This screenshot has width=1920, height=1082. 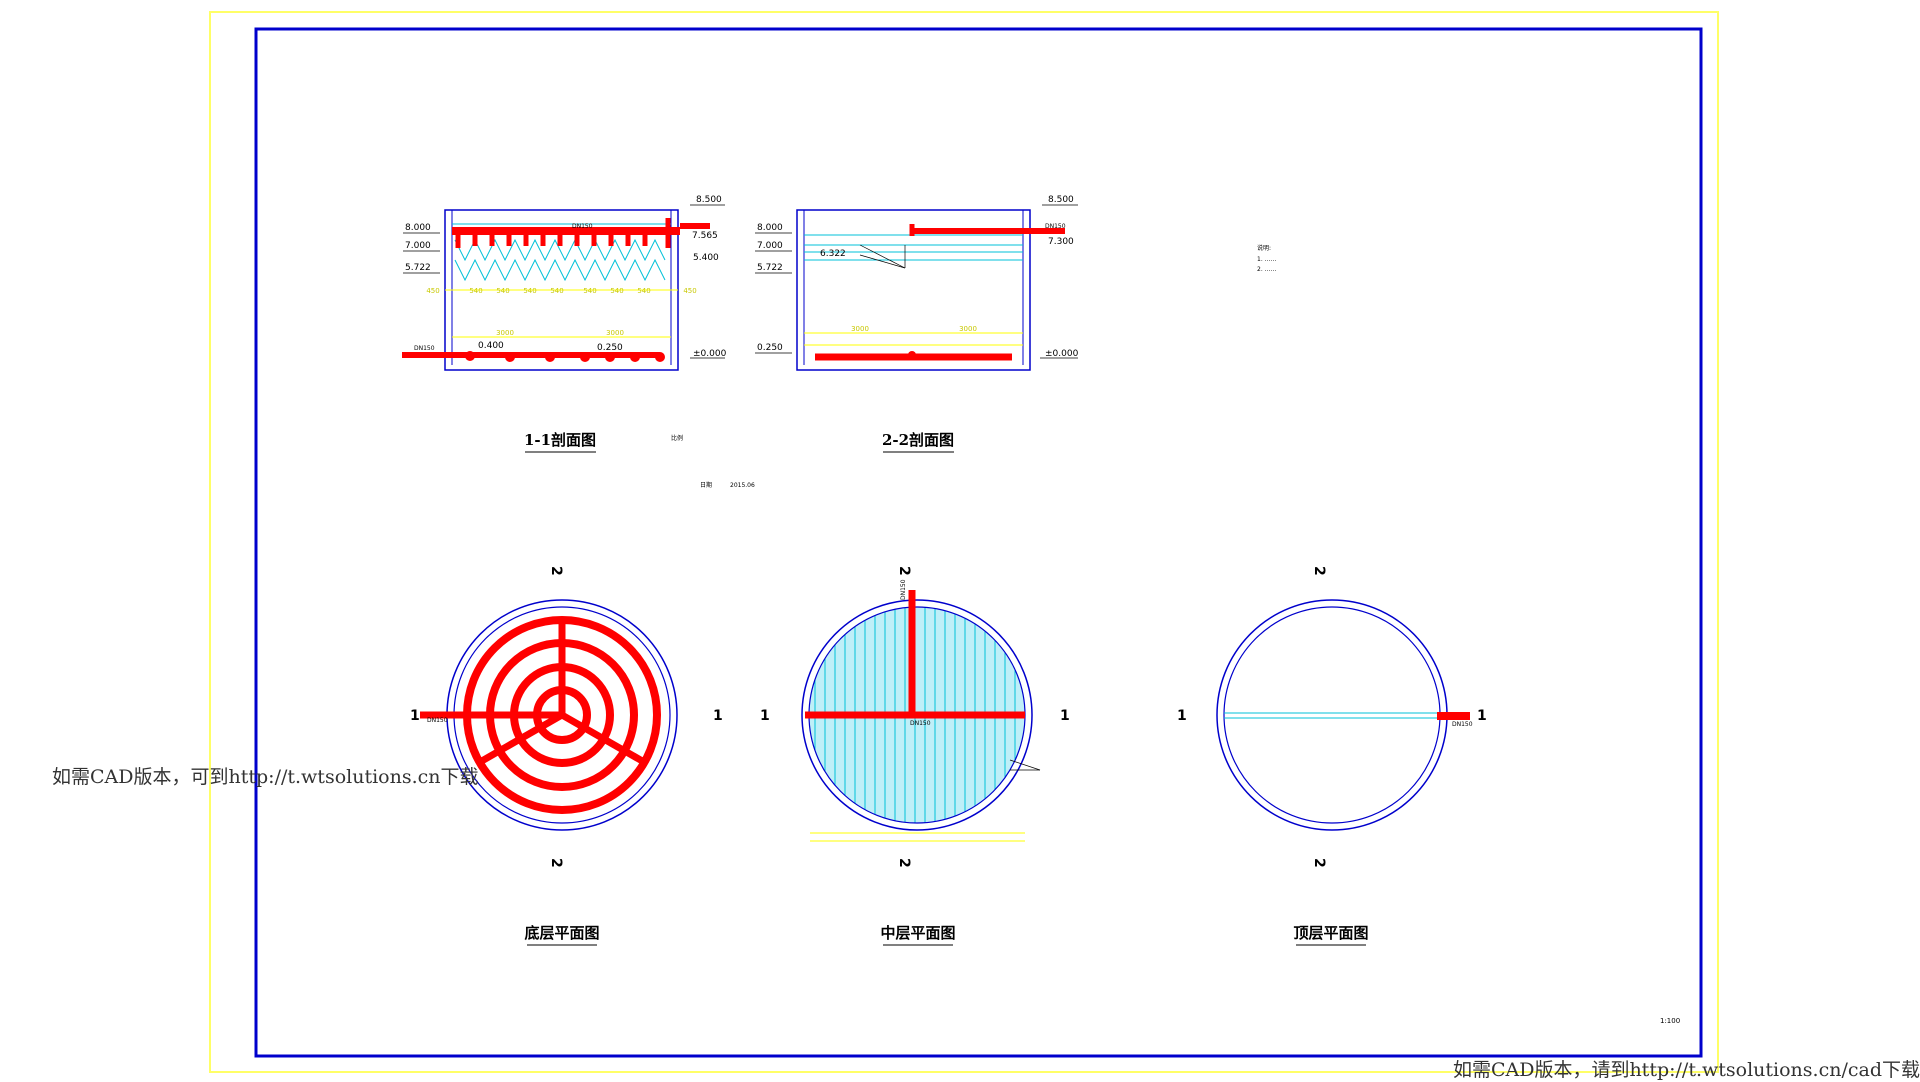 I want to click on plan-middle-pipe-label: DN150, so click(x=920, y=723).